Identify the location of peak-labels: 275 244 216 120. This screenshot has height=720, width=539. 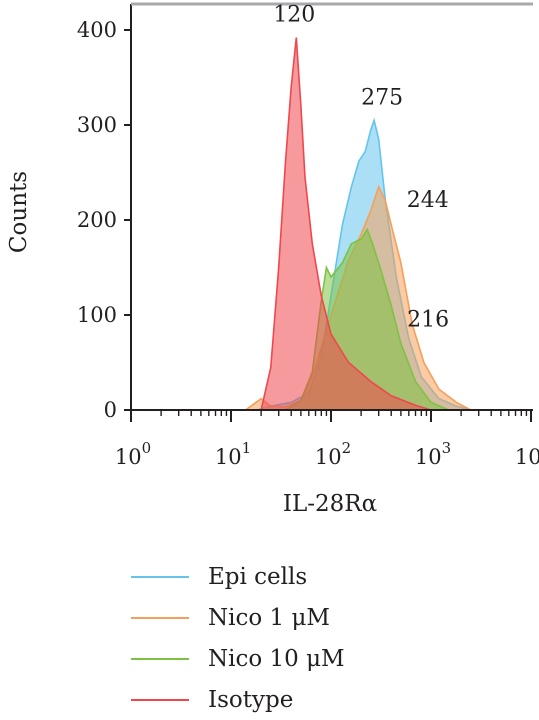
(361, 168).